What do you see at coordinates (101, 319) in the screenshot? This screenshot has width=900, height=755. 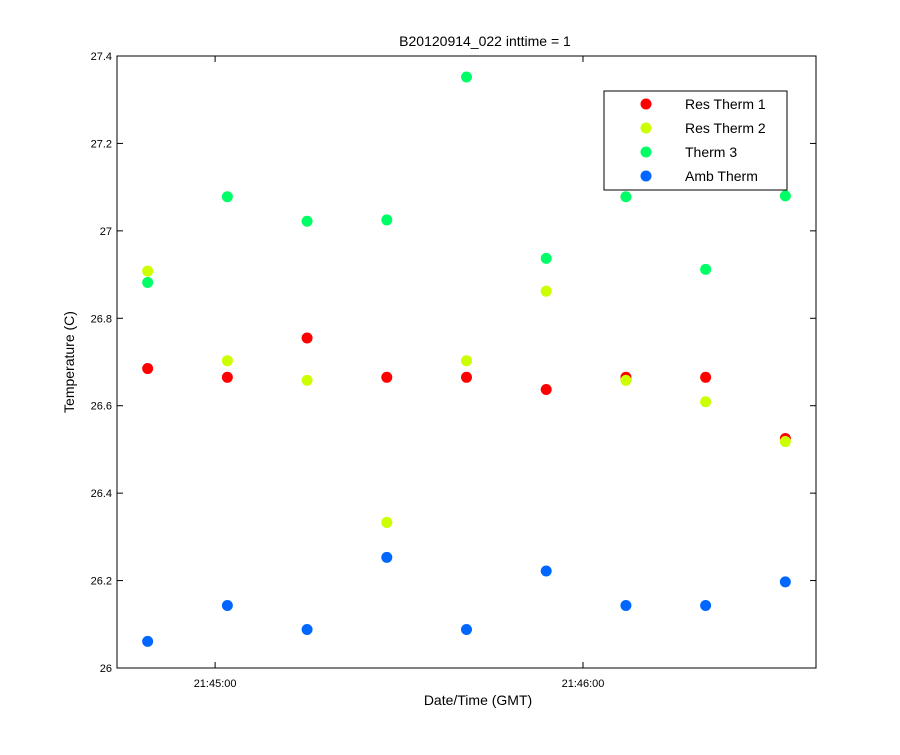 I see `y-tick-label: 26.8` at bounding box center [101, 319].